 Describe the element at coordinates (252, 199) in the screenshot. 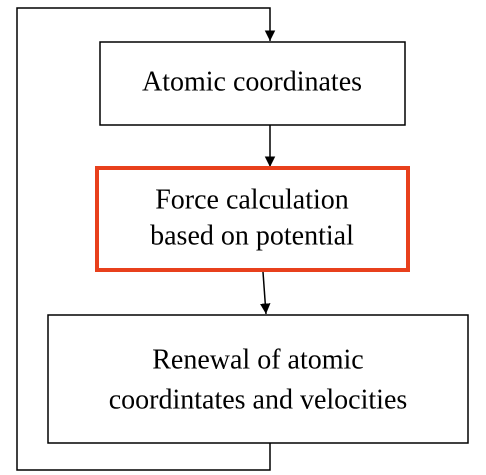

I see `node-label: Force calculation` at that location.